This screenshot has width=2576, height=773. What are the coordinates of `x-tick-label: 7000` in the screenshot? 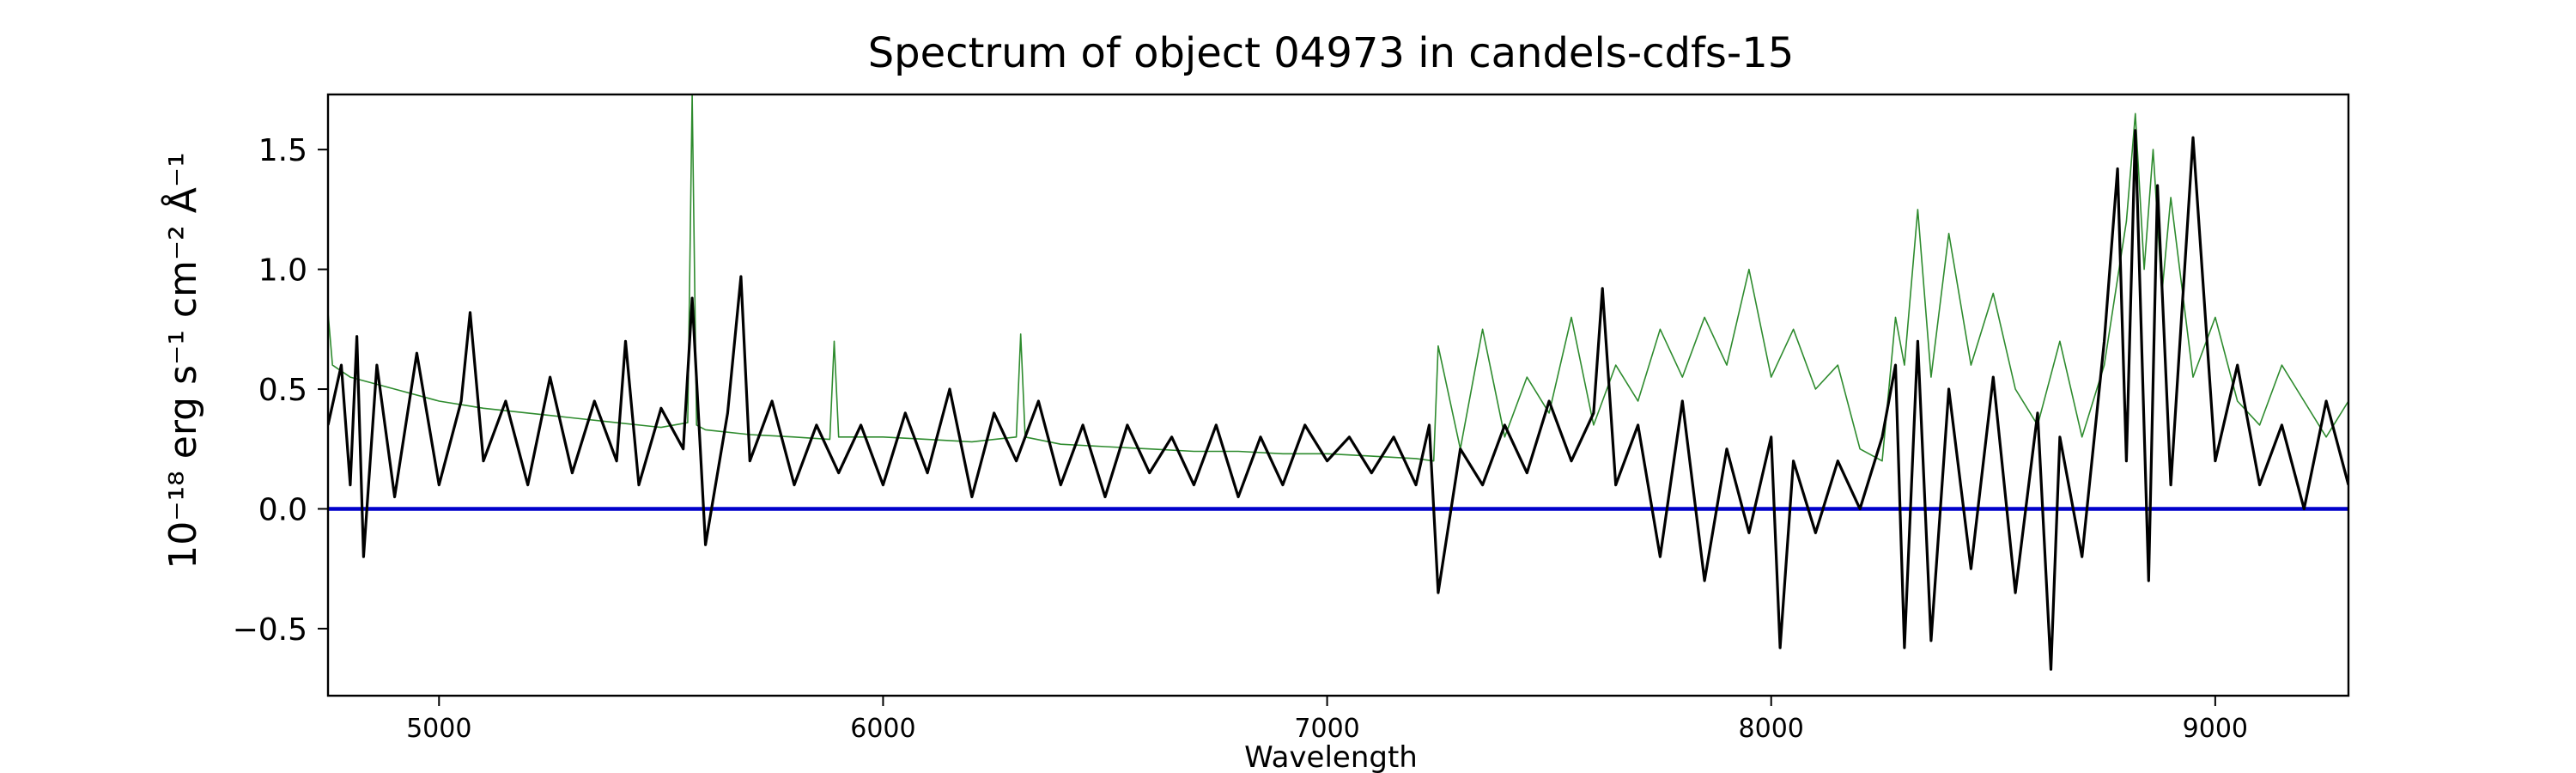 It's located at (1327, 729).